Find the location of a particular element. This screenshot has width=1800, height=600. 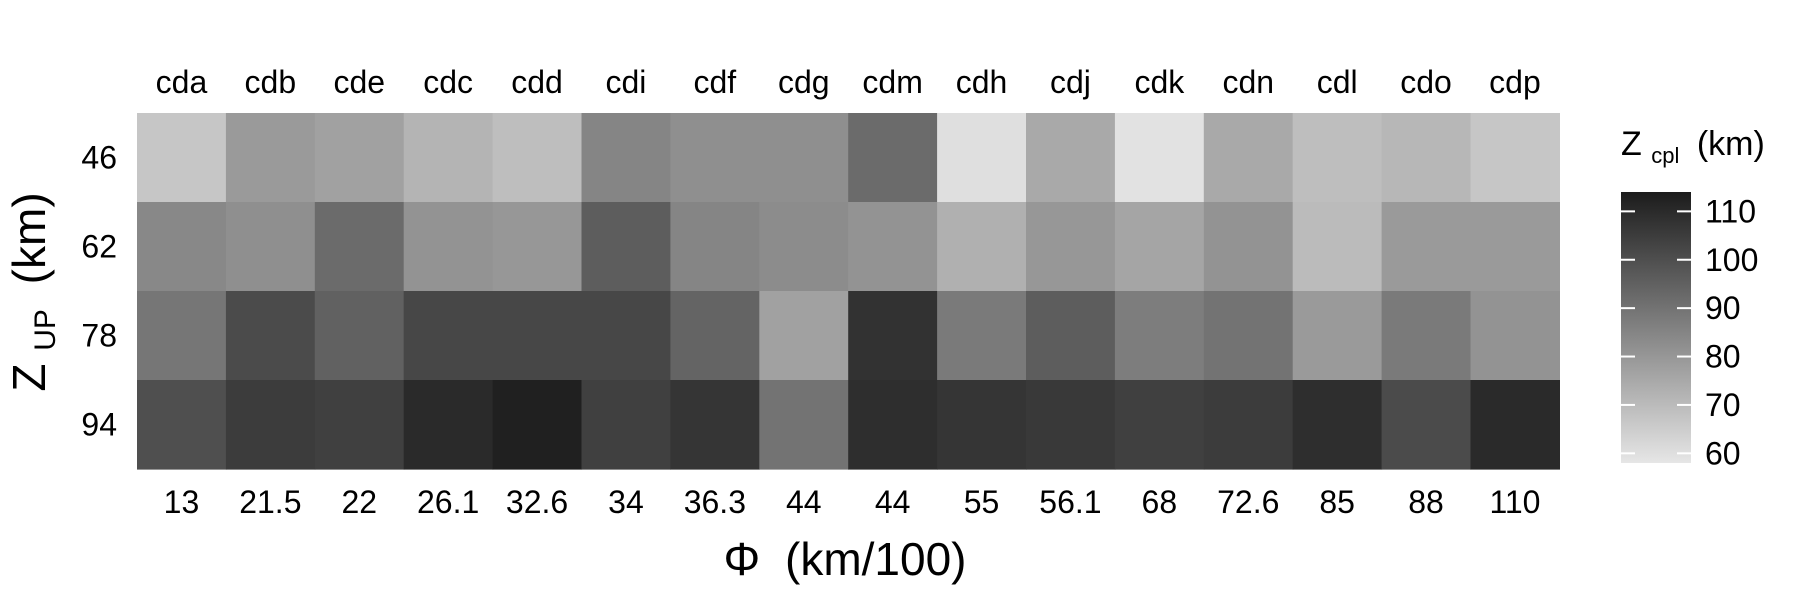

x-axis-title-symbol: Φ is located at coordinates (742, 559).